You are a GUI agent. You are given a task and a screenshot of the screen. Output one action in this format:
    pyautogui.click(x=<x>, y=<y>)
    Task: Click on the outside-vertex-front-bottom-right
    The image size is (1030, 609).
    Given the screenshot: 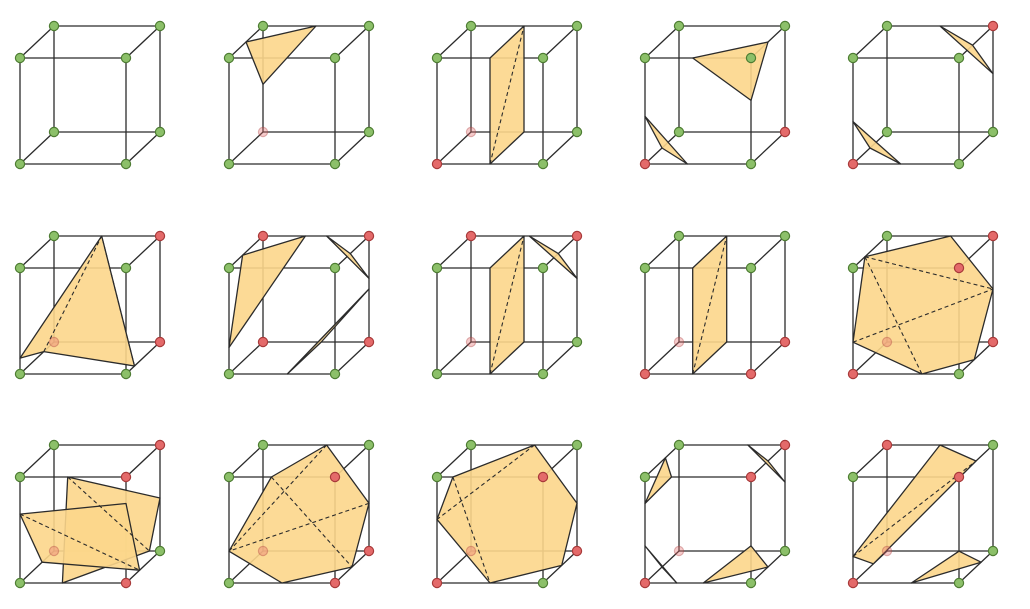 What is the action you would take?
    pyautogui.click(x=335, y=583)
    